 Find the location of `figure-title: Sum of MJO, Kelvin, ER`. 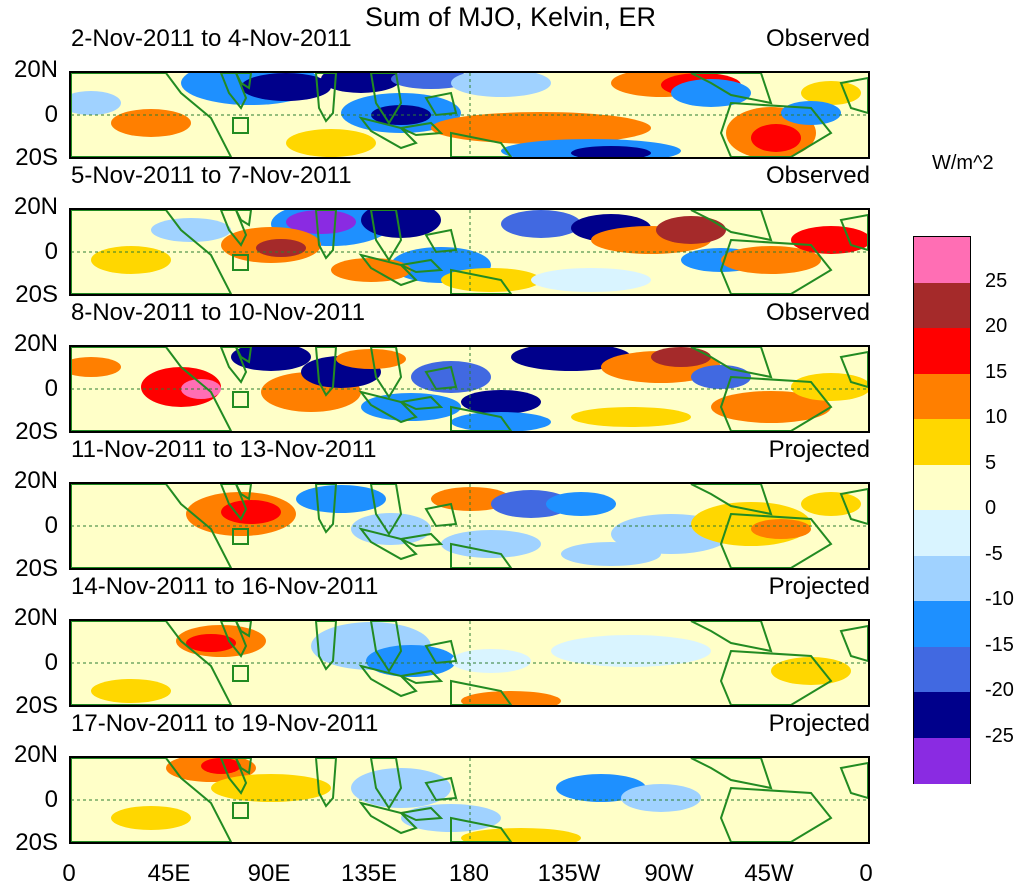

figure-title: Sum of MJO, Kelvin, ER is located at coordinates (510, 17).